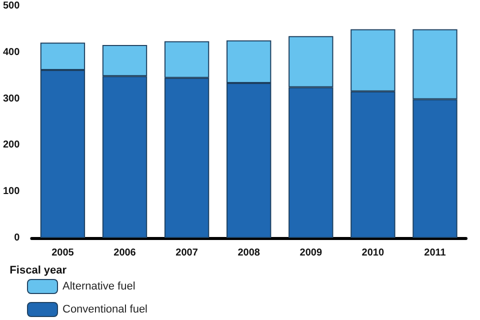 Image resolution: width=480 pixels, height=320 pixels. Describe the element at coordinates (249, 253) in the screenshot. I see `x-tick-label: 2008` at that location.